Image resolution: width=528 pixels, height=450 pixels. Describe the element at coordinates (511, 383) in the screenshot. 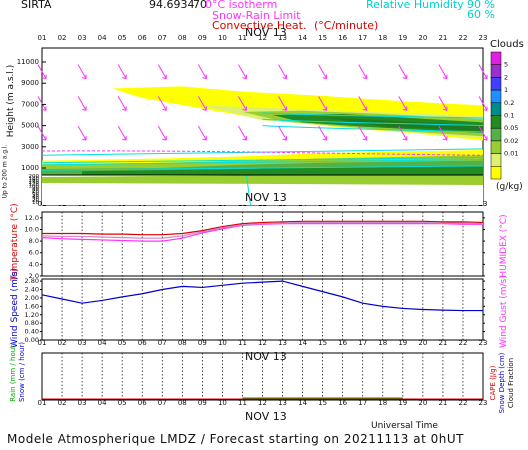

I see `cloud-fraction-ylabel: Cloud Fraction` at that location.